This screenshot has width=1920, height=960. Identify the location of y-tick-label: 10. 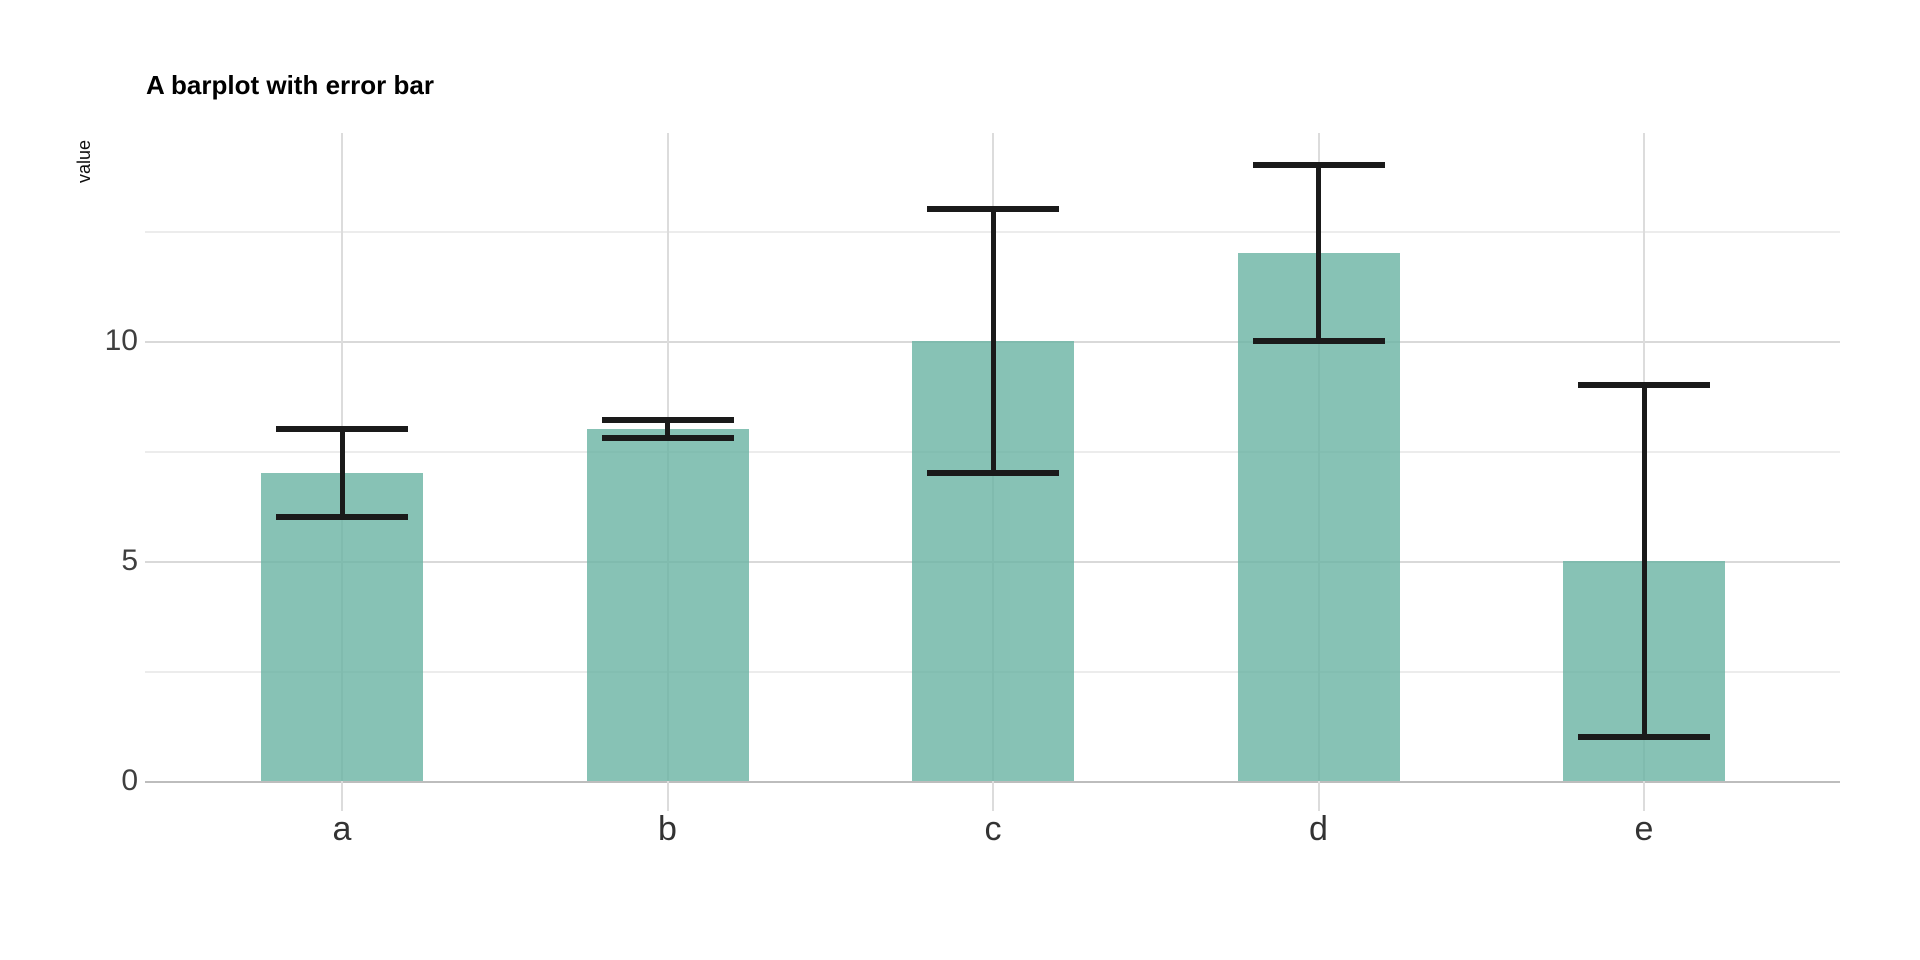
(121, 340).